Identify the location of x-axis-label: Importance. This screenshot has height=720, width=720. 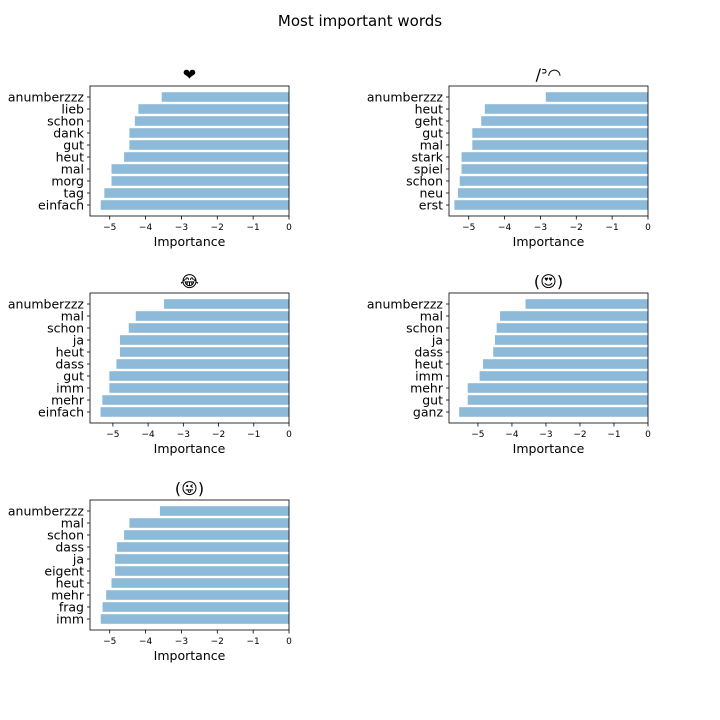
(549, 241).